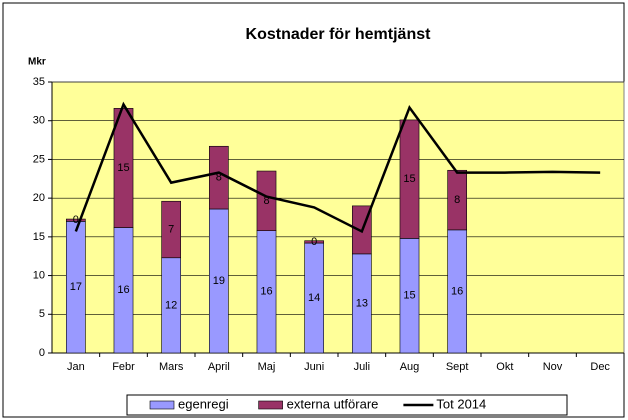 The image size is (628, 420). Describe the element at coordinates (267, 367) in the screenshot. I see `x-tick-label: Maj` at that location.